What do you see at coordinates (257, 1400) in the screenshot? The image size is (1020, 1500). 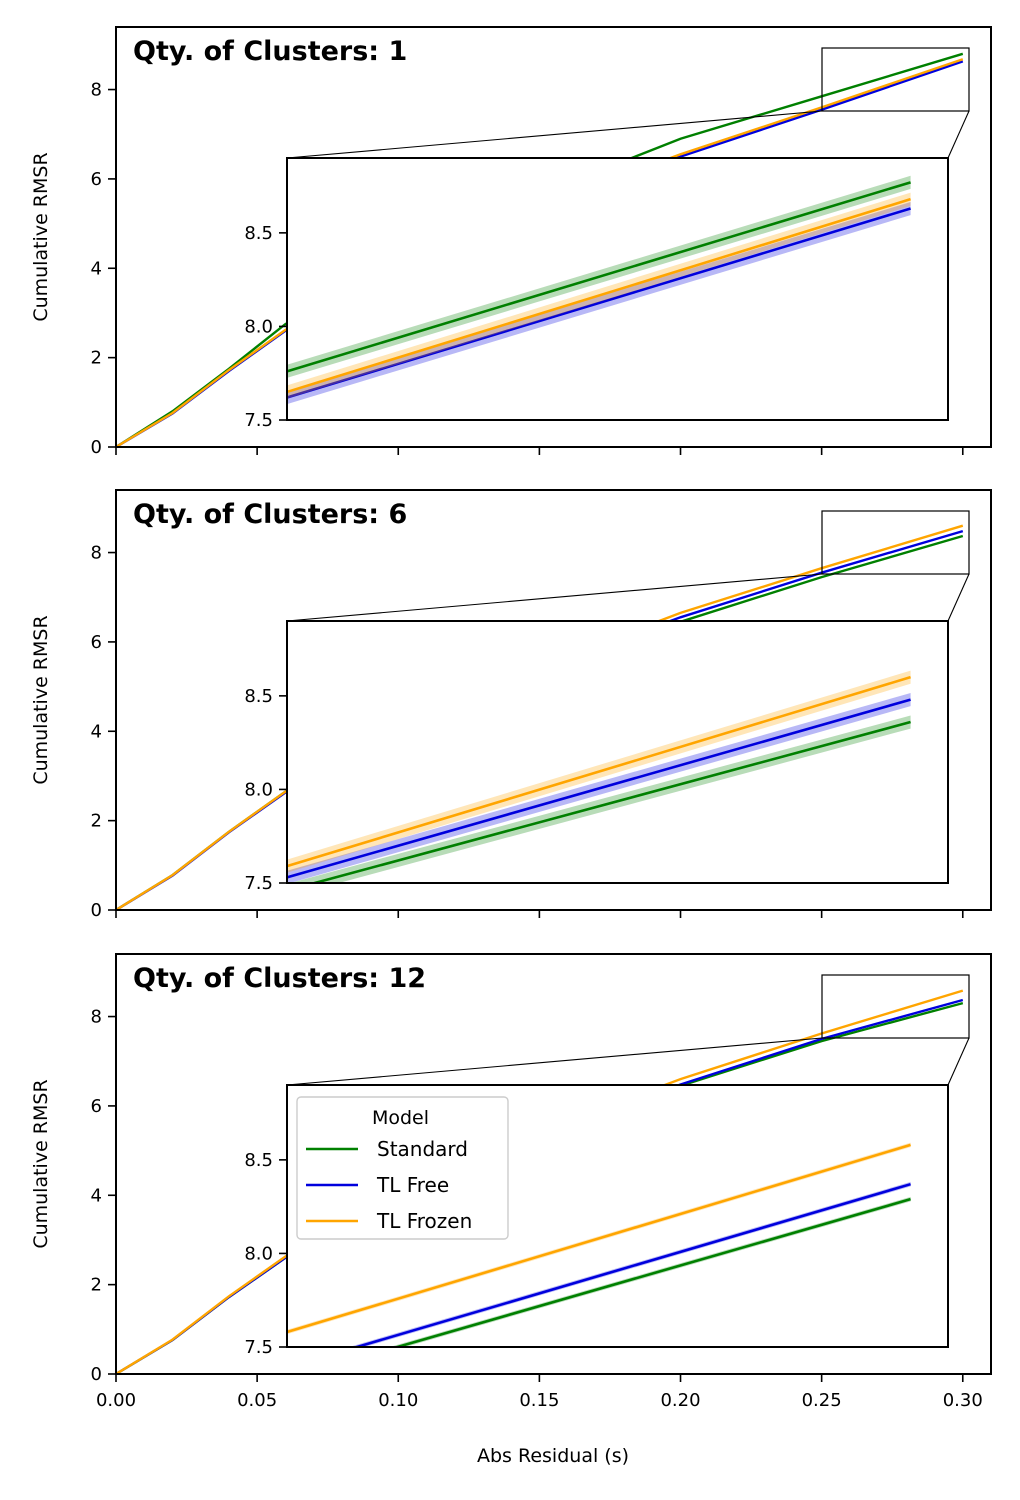 I see `x-tick-label: 0.05` at bounding box center [257, 1400].